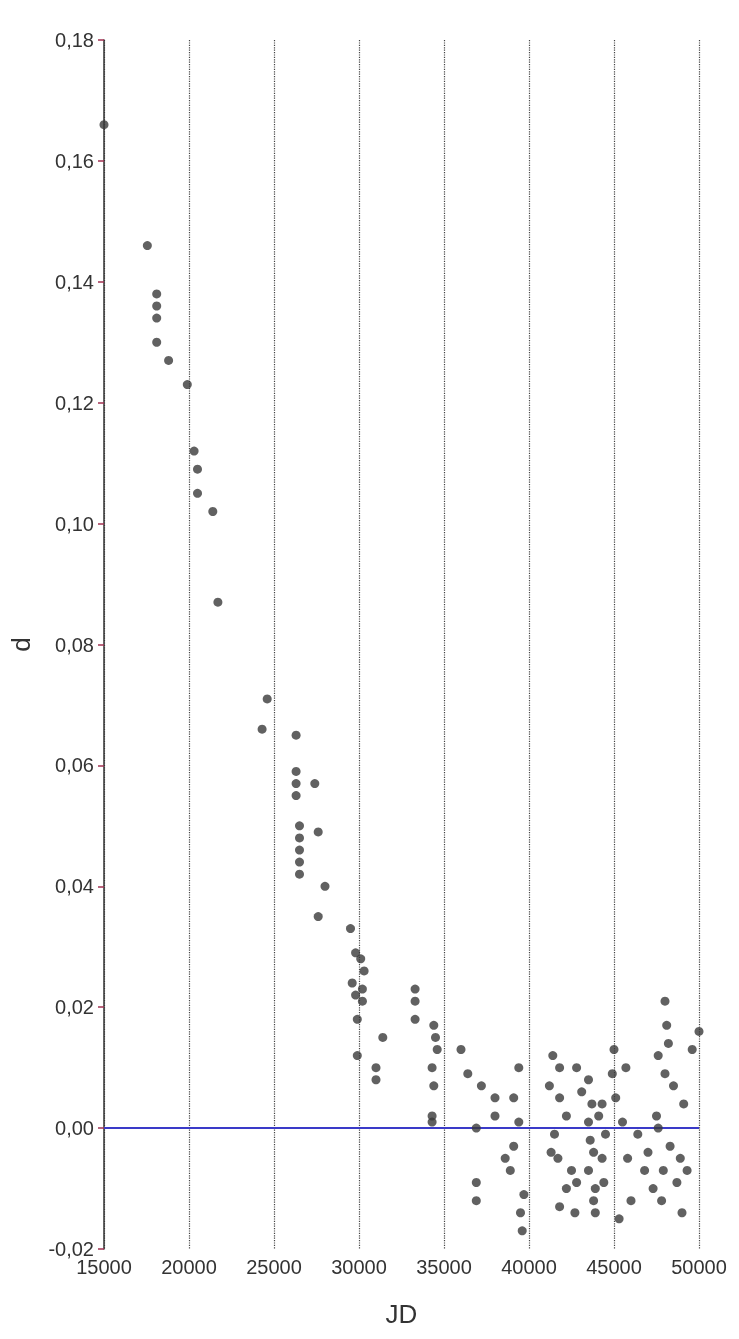 The height and width of the screenshot is (1339, 739). I want to click on y-tick-label: 0,16, so click(74, 160).